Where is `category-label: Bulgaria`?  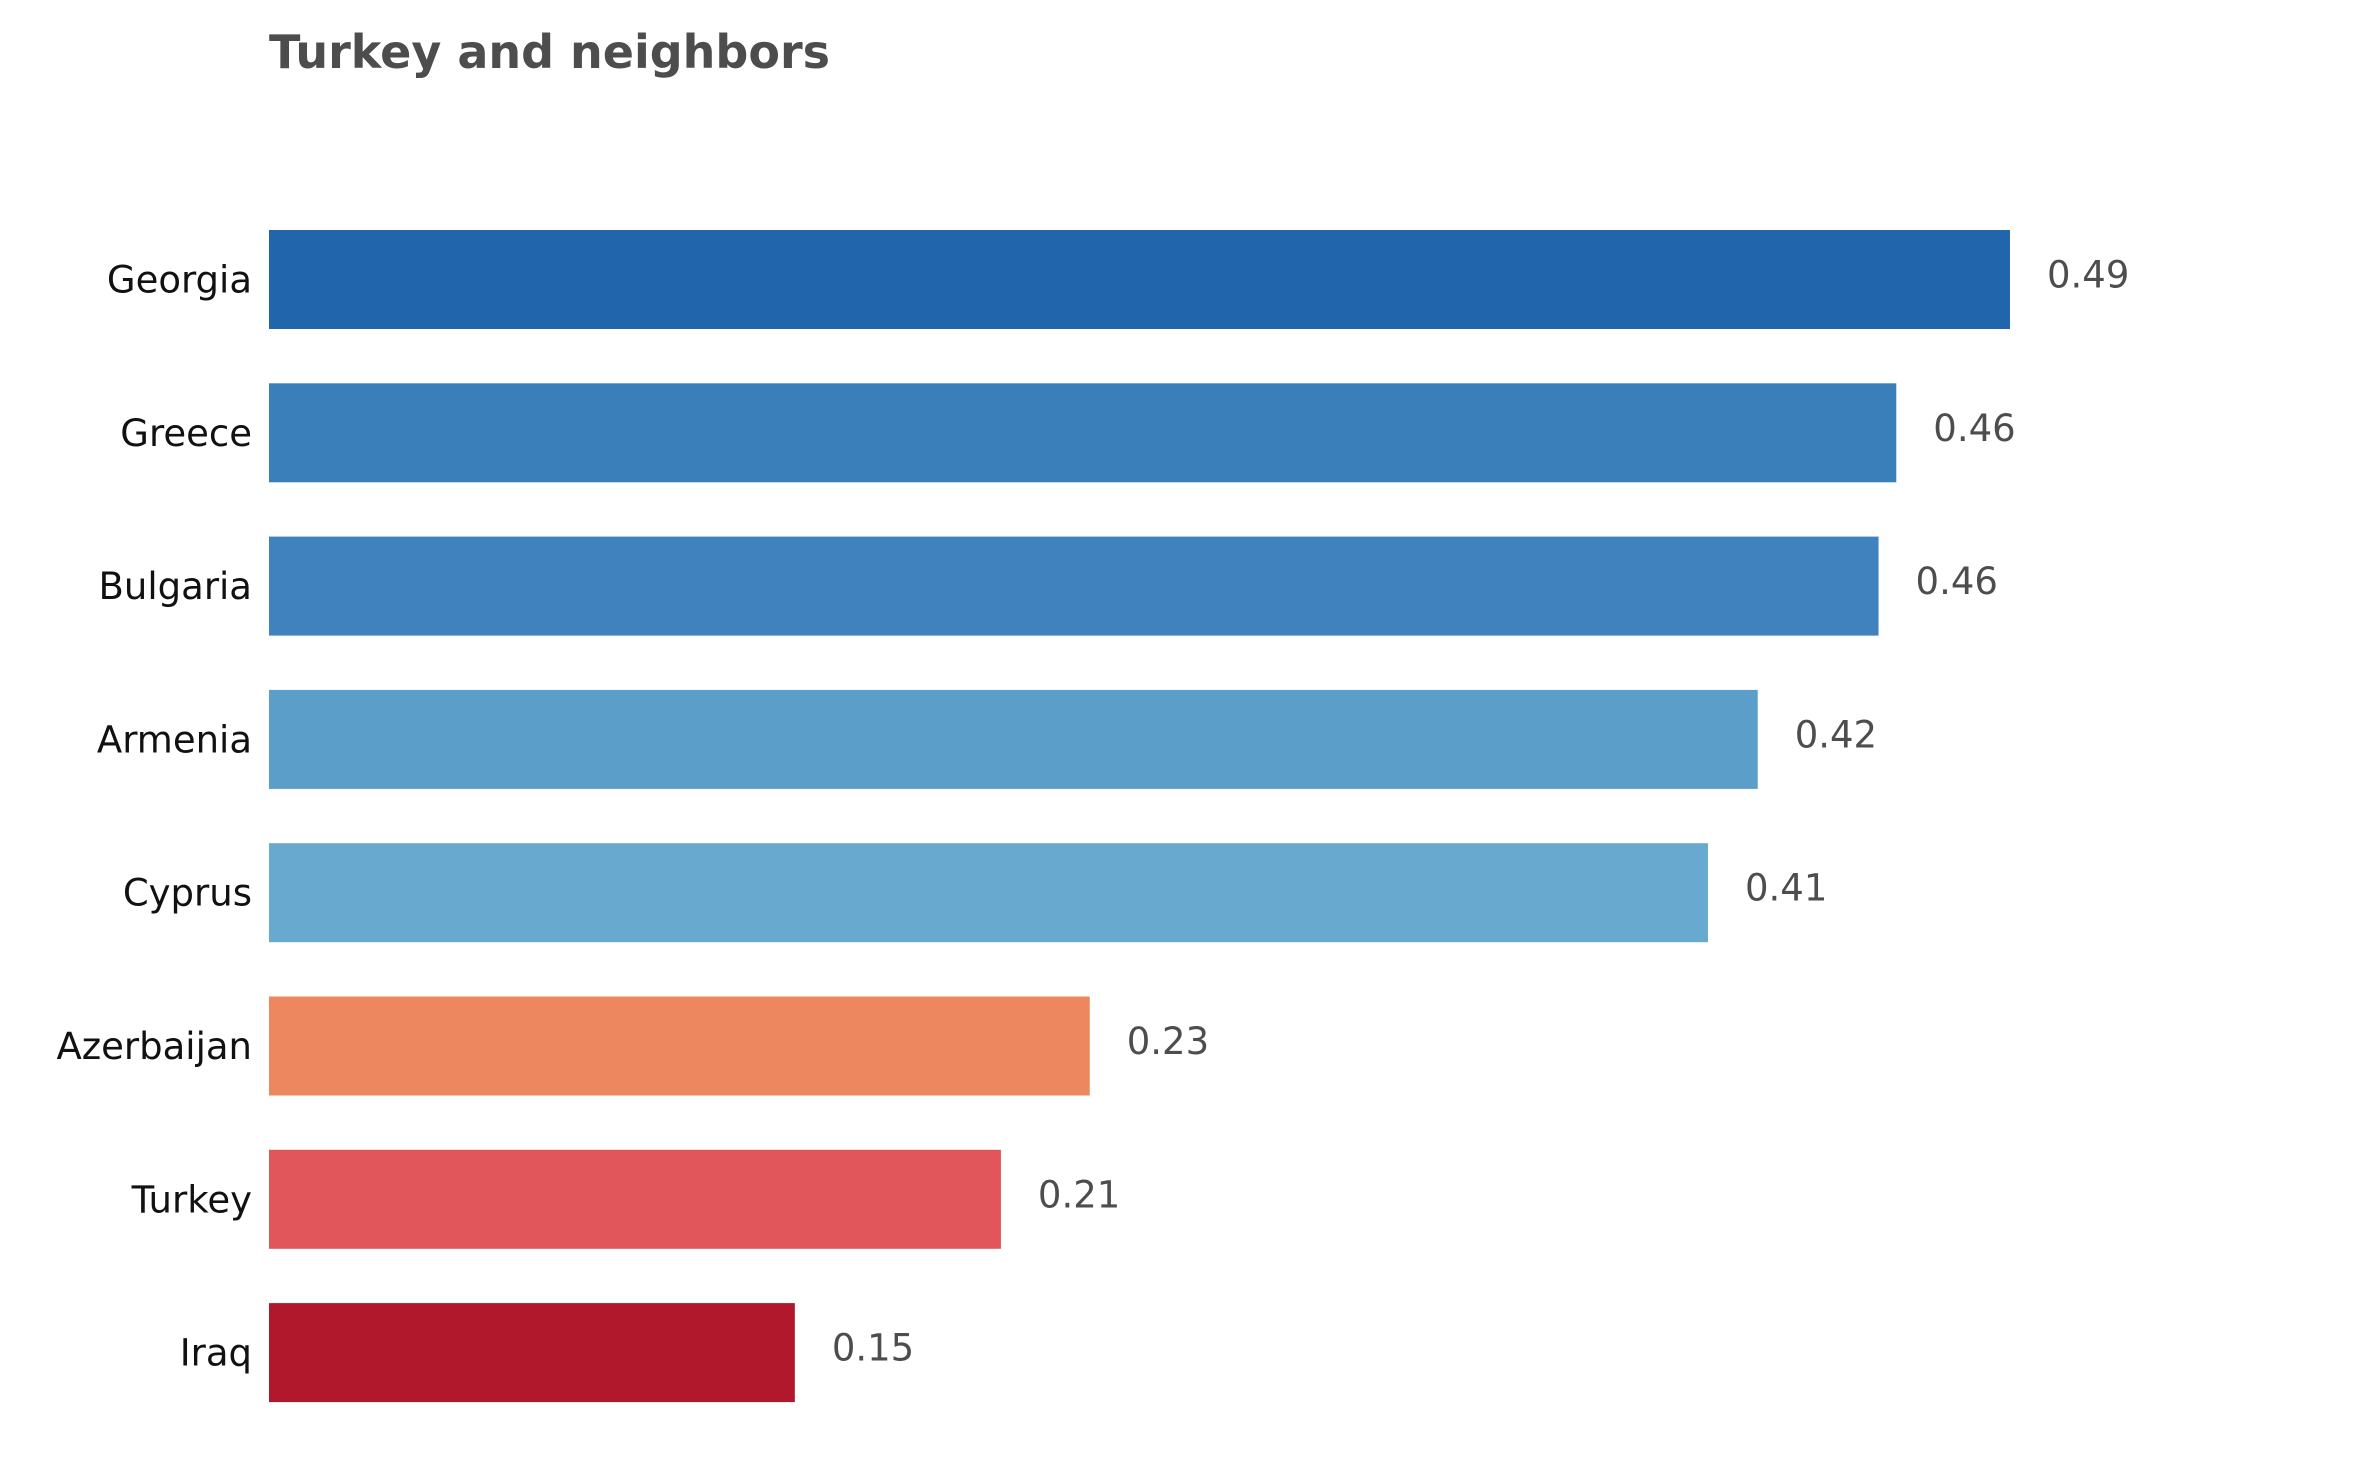
category-label: Bulgaria is located at coordinates (175, 586).